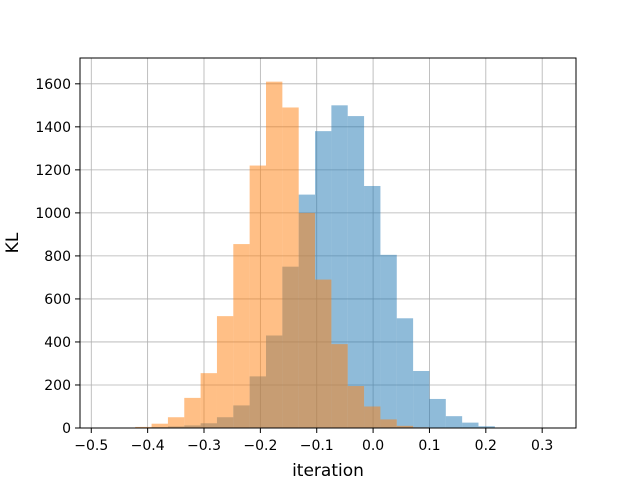 The image size is (640, 480). I want to click on y-tick-label: 800, so click(57, 257).